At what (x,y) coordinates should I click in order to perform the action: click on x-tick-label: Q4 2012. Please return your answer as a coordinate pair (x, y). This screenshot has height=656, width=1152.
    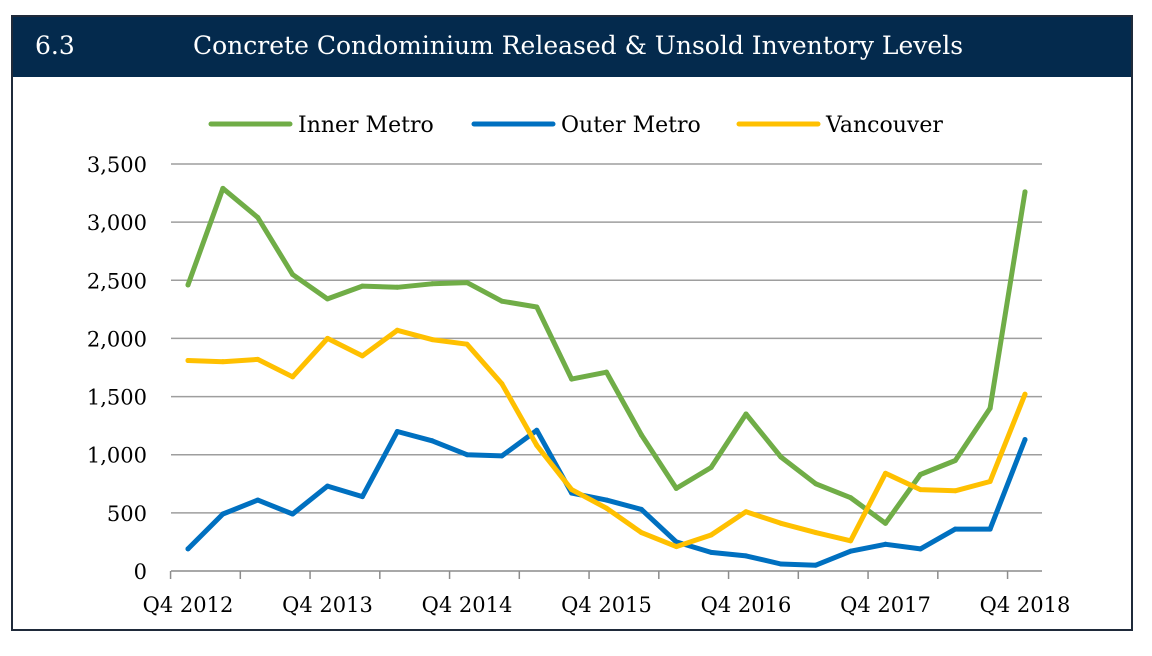
    Looking at the image, I should click on (188, 605).